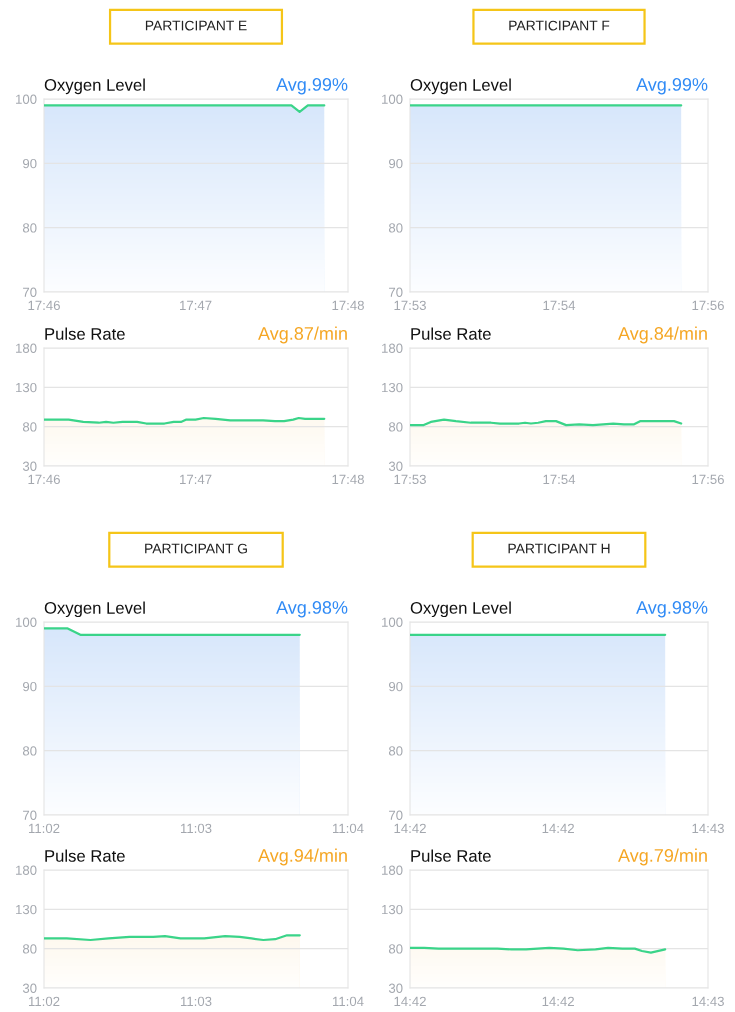  Describe the element at coordinates (662, 335) in the screenshot. I see `chart-subtitle: Avg.84/min` at that location.